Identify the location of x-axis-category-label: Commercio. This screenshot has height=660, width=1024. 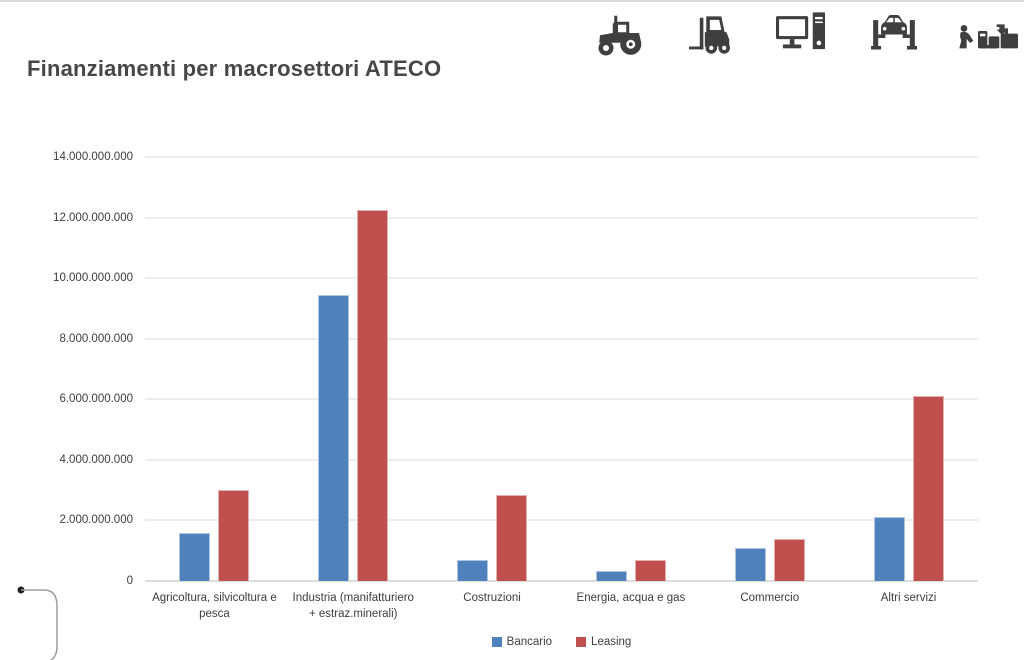
(770, 598).